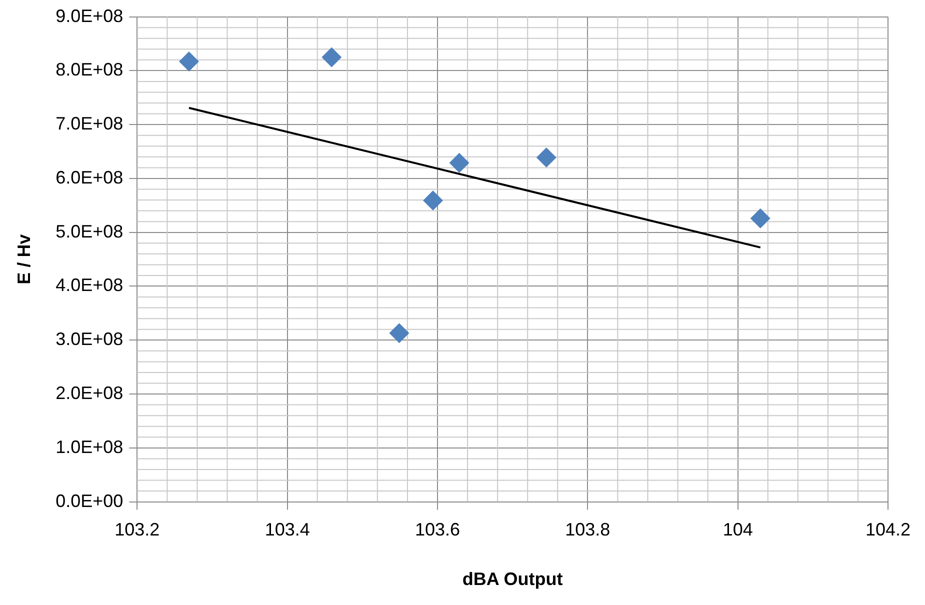 This screenshot has height=605, width=925. Describe the element at coordinates (90, 446) in the screenshot. I see `y-tick-label: 1.0E+08` at that location.